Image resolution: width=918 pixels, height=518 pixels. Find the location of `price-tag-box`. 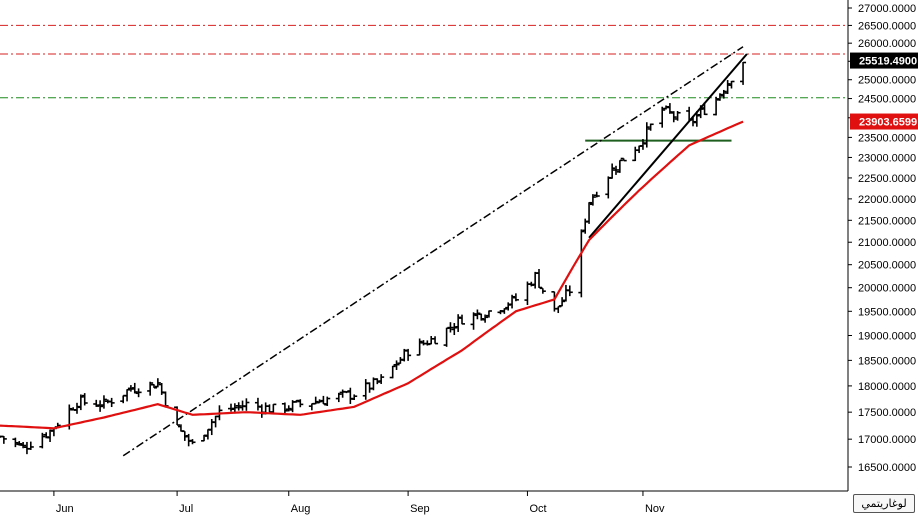

price-tag-box is located at coordinates (884, 60).